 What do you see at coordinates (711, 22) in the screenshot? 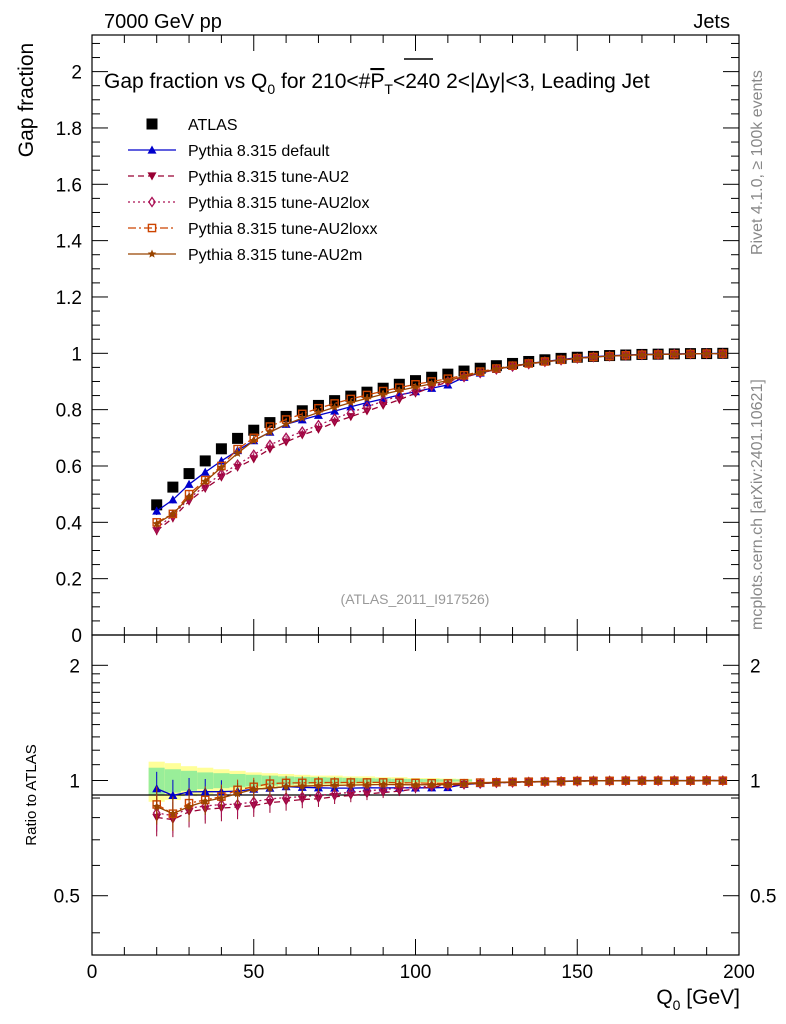
I see `header-right: Jets` at bounding box center [711, 22].